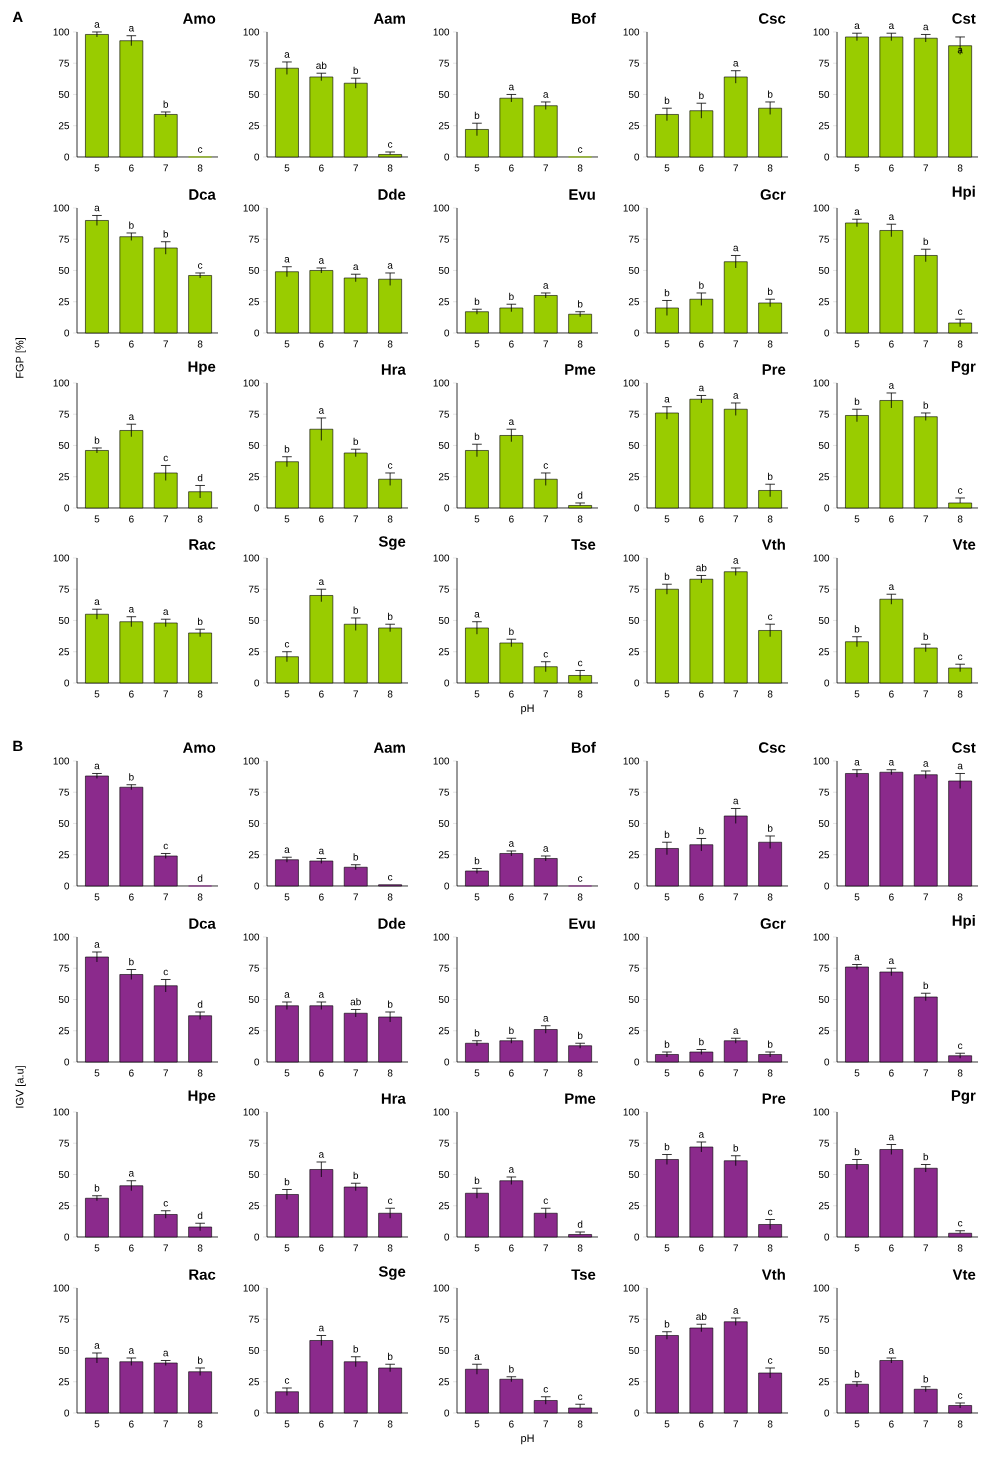 This screenshot has width=985, height=1465. Describe the element at coordinates (392, 194) in the screenshot. I see `chart-title: Dde` at that location.